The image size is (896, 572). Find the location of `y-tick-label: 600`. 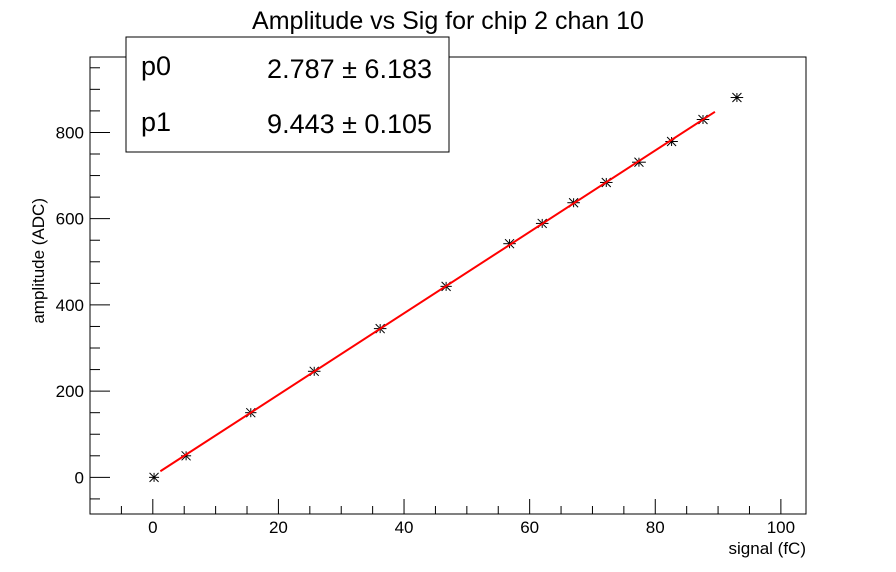

y-tick-label: 600 is located at coordinates (70, 219).